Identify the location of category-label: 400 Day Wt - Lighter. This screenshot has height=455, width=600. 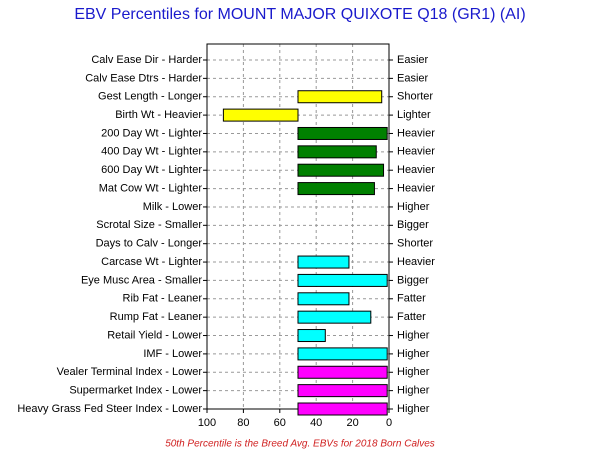
(151, 152).